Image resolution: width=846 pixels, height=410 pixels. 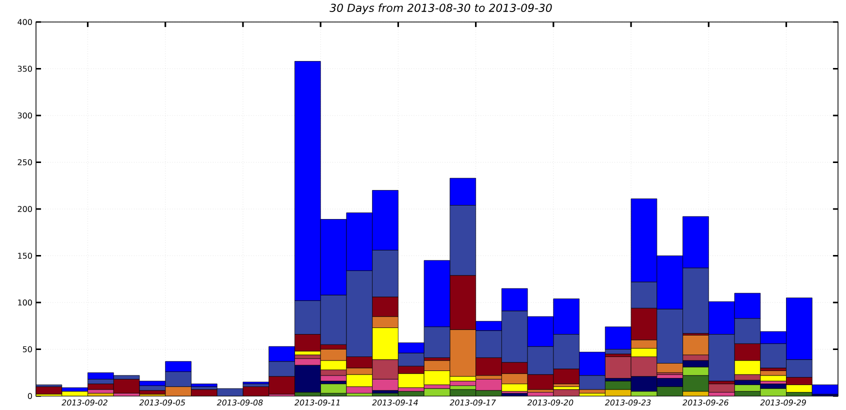 I want to click on chart-title: 30 Days from 2013-08-30 to 2013-09-30, so click(x=441, y=9).